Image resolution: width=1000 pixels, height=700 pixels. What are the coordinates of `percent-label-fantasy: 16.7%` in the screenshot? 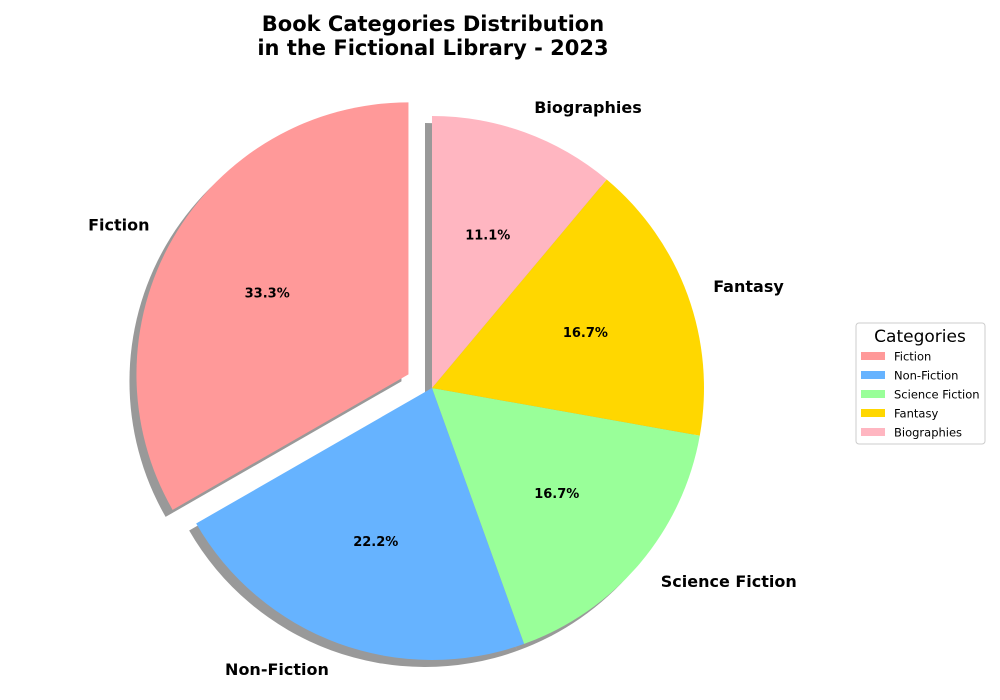 It's located at (585, 333).